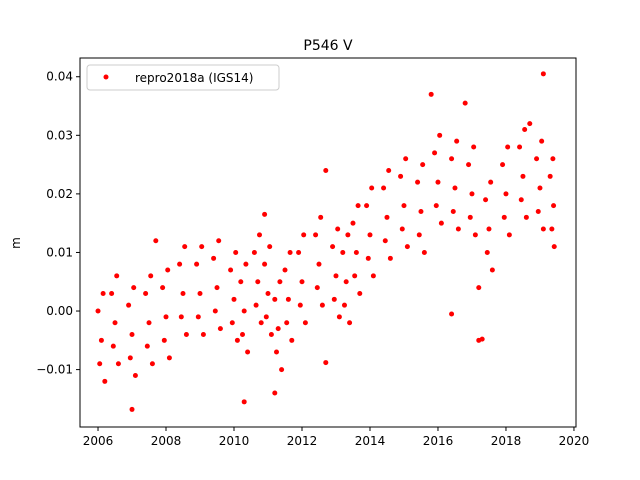 The height and width of the screenshot is (480, 640). I want to click on y-tick-label: 0.00, so click(59, 311).